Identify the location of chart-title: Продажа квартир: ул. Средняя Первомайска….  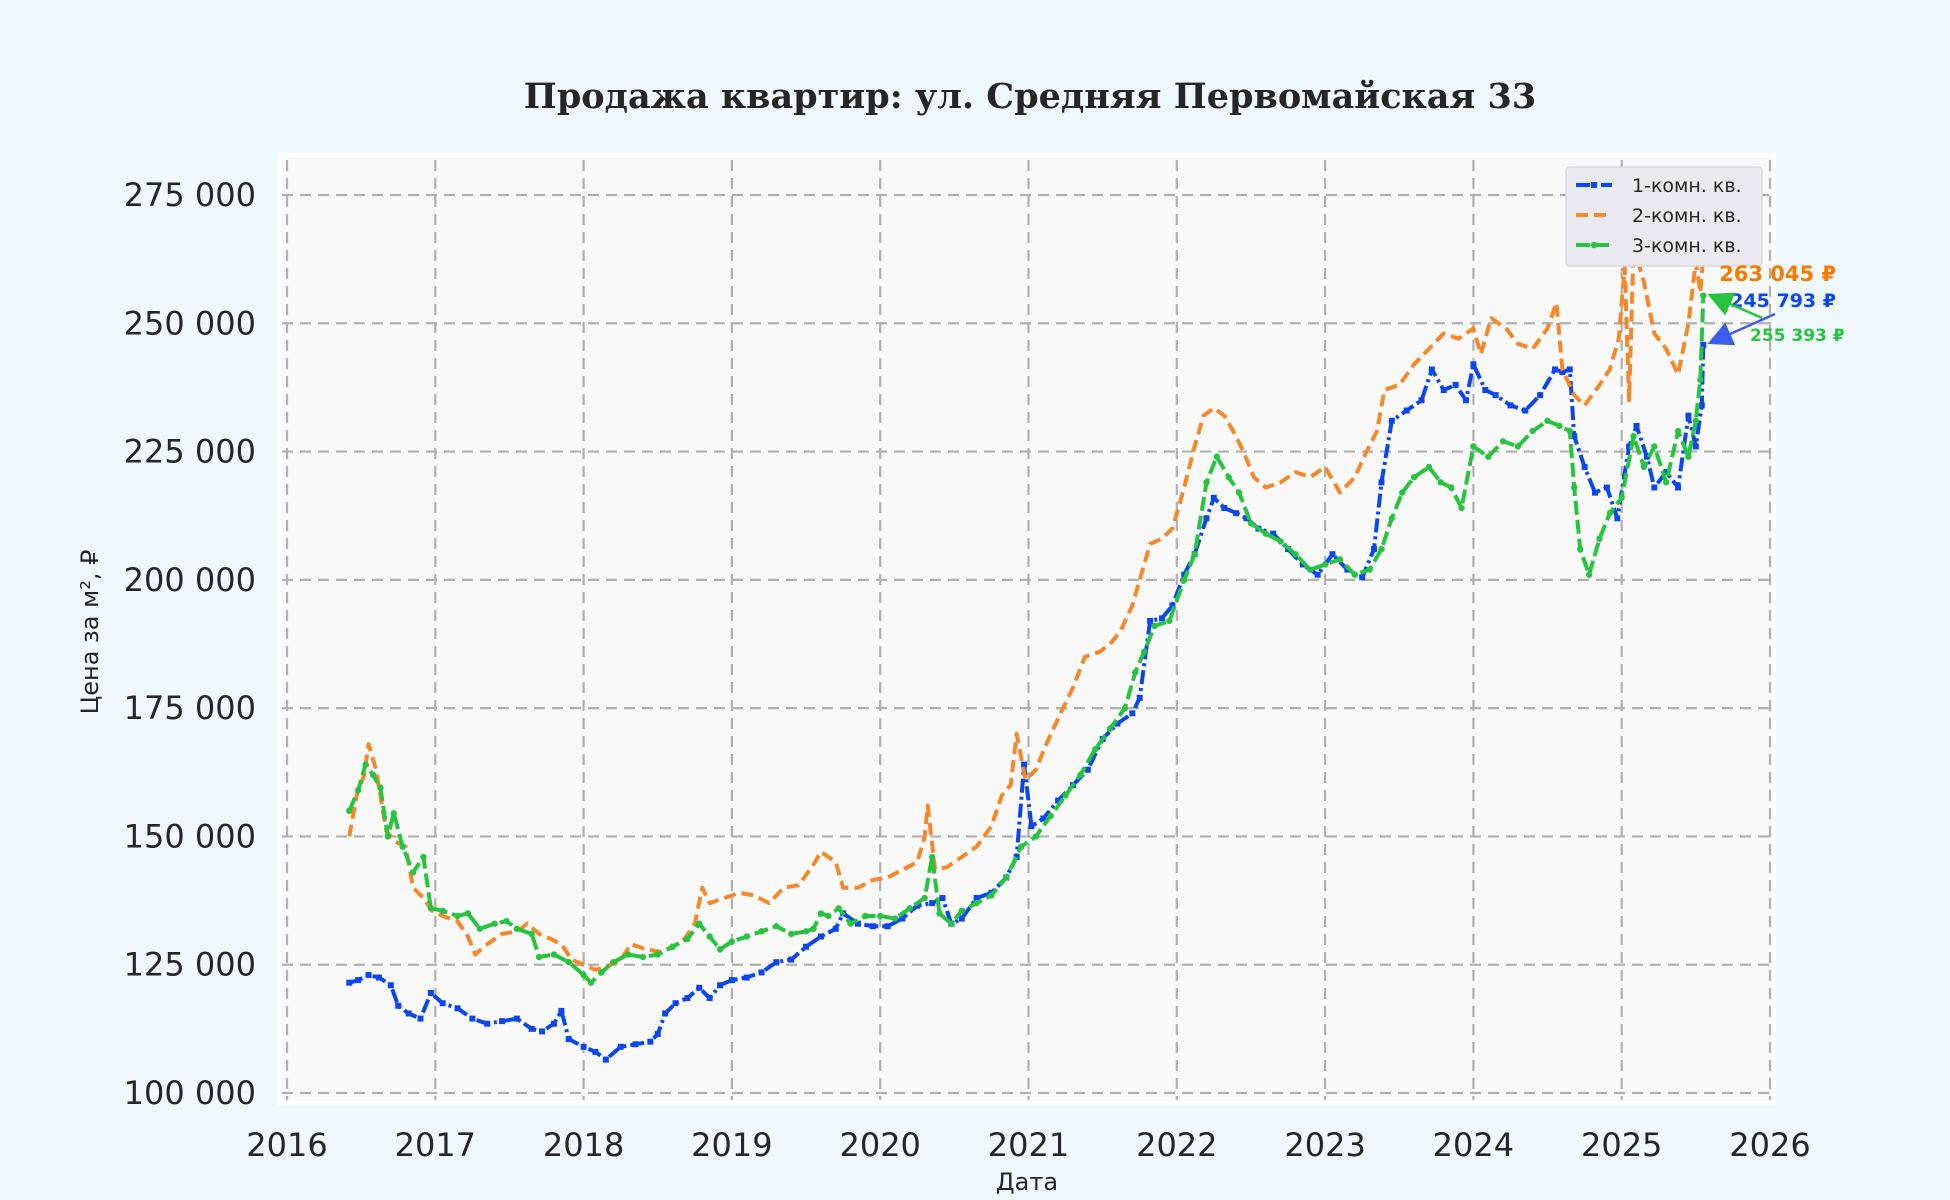
(1030, 96).